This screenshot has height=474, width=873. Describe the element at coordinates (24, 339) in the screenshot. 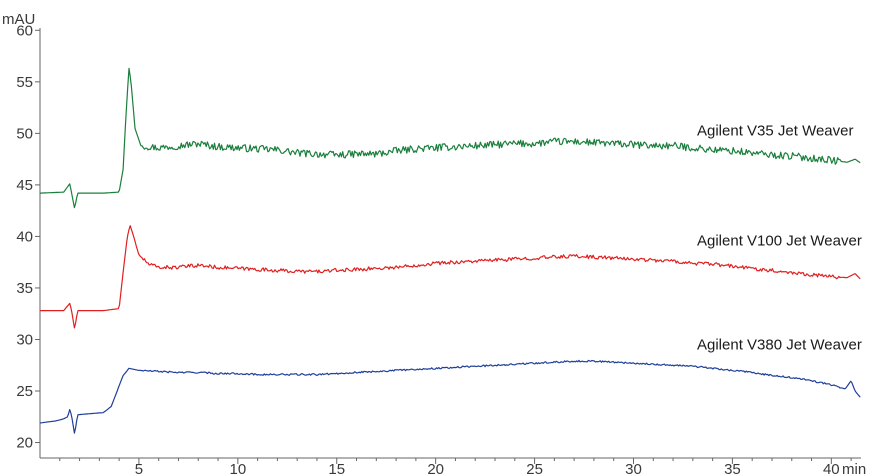

I see `y-tick-label: 30` at that location.